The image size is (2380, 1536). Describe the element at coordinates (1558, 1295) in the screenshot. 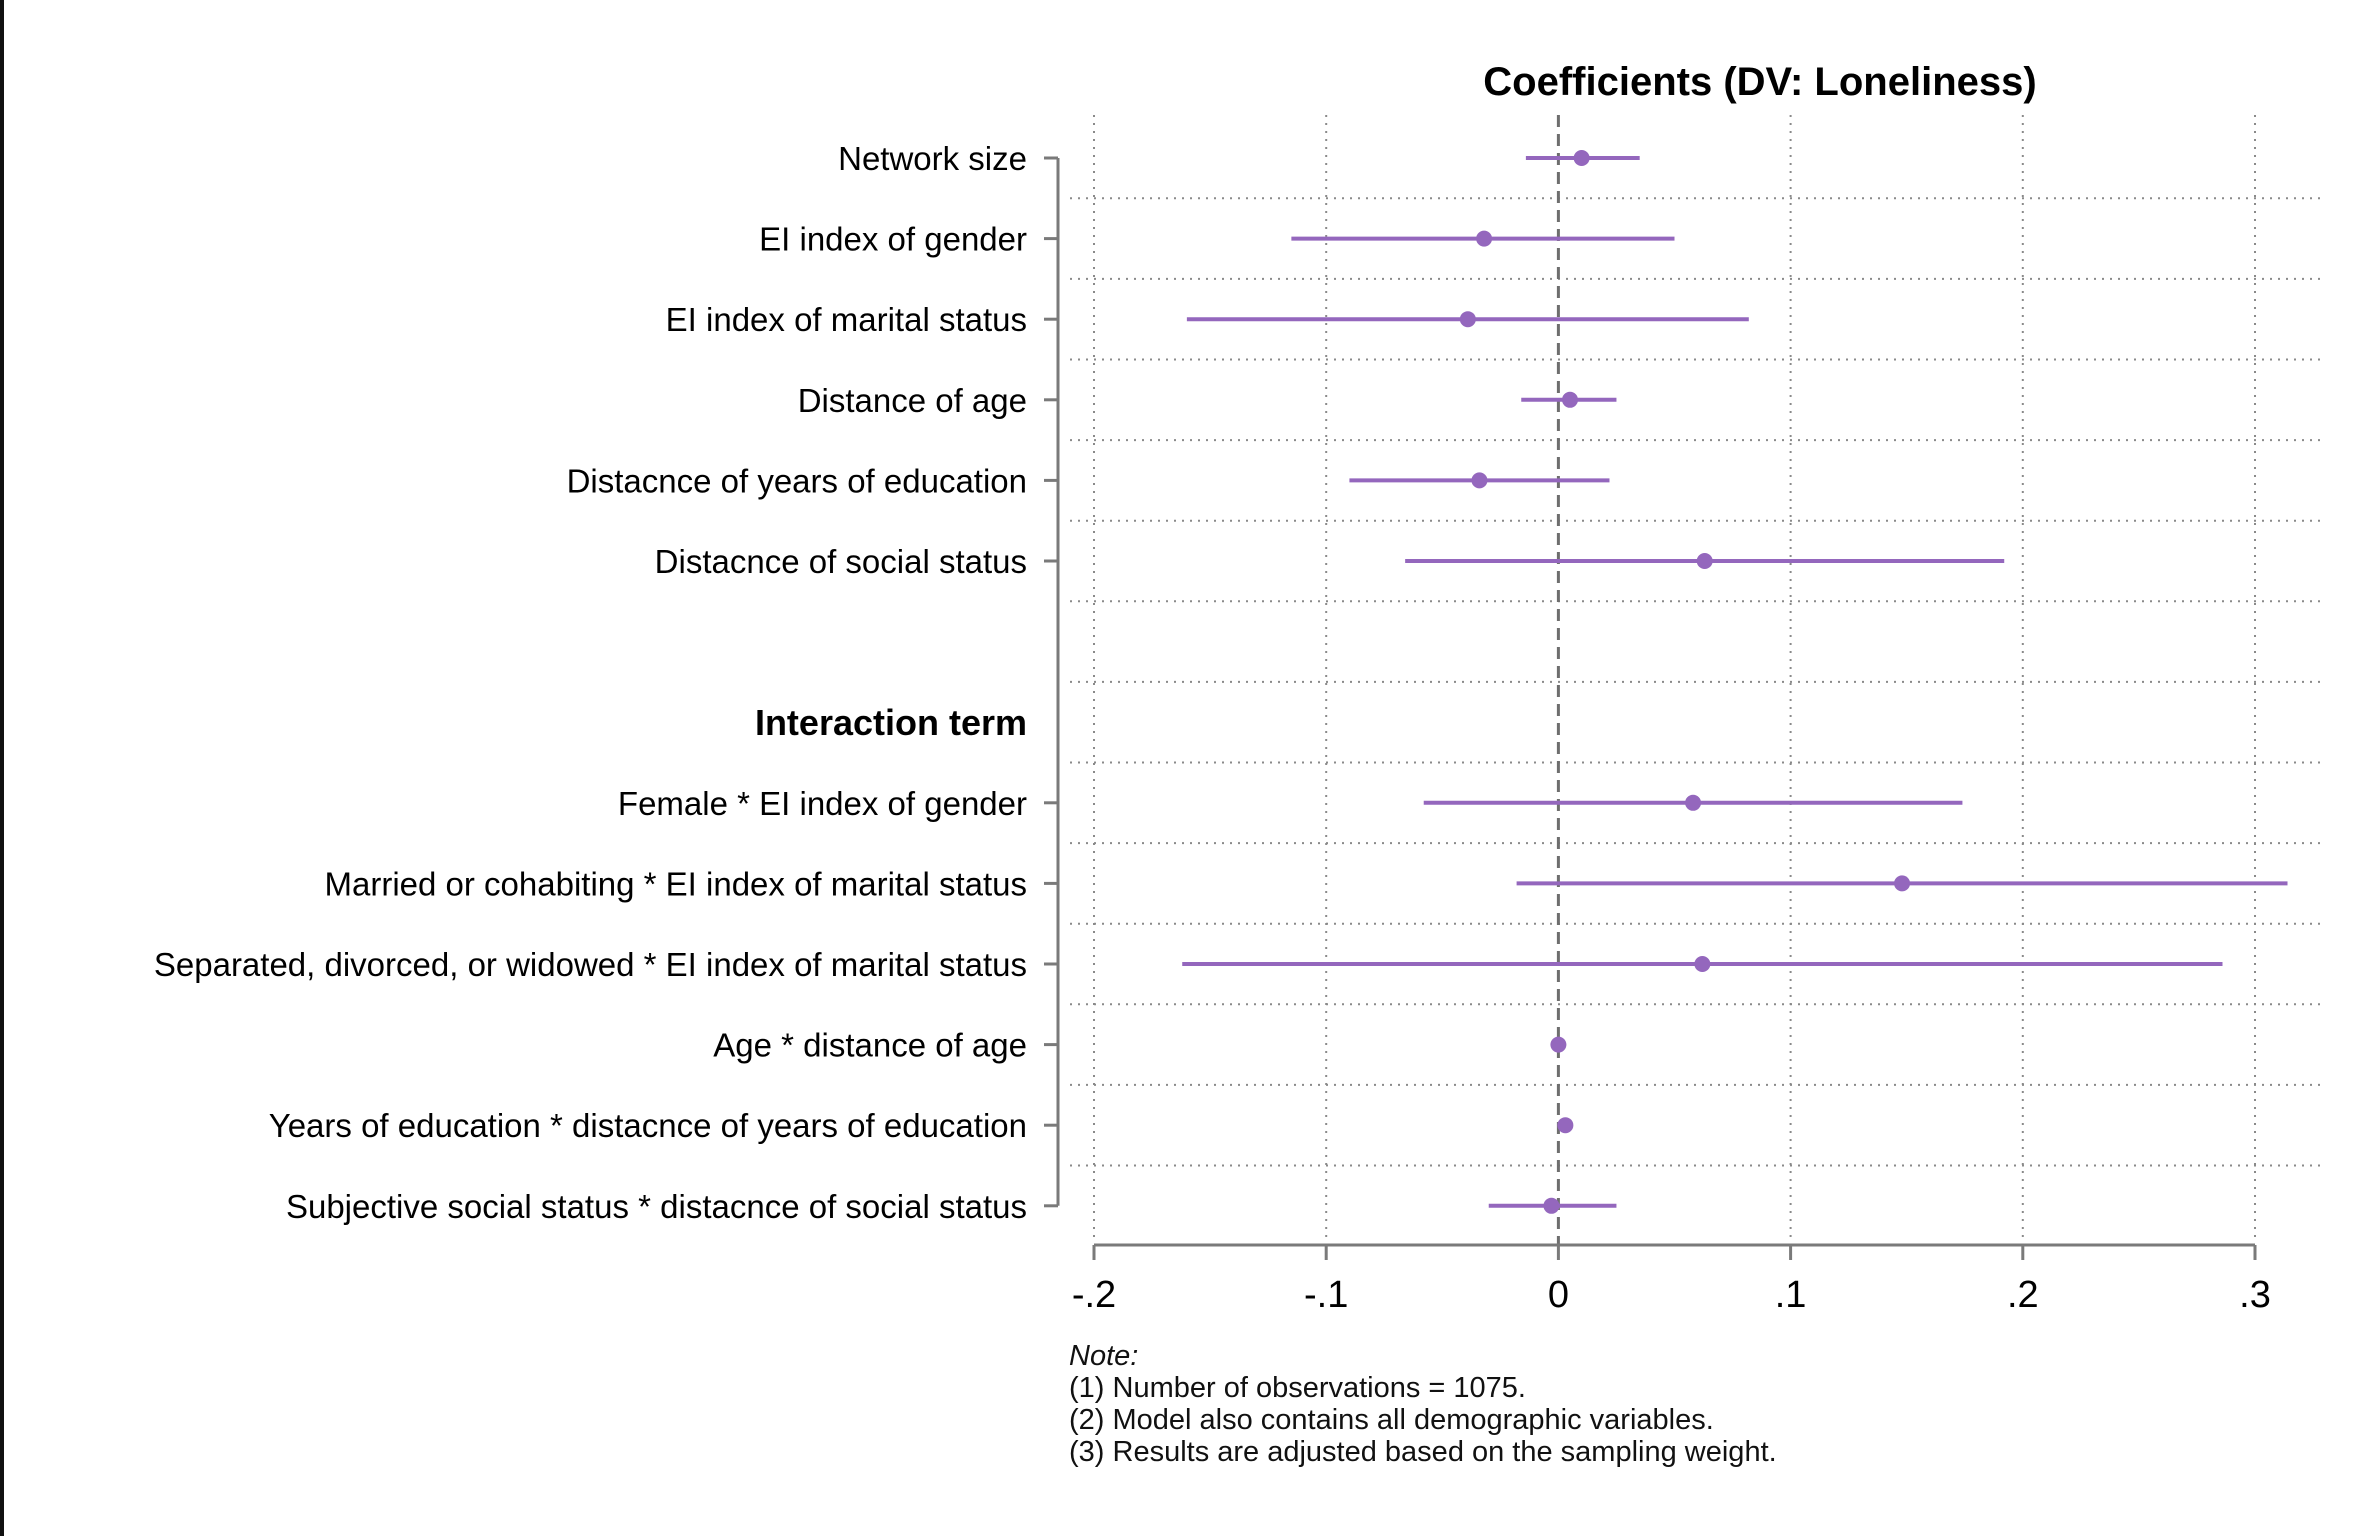

I see `x-tick-label: 0` at that location.